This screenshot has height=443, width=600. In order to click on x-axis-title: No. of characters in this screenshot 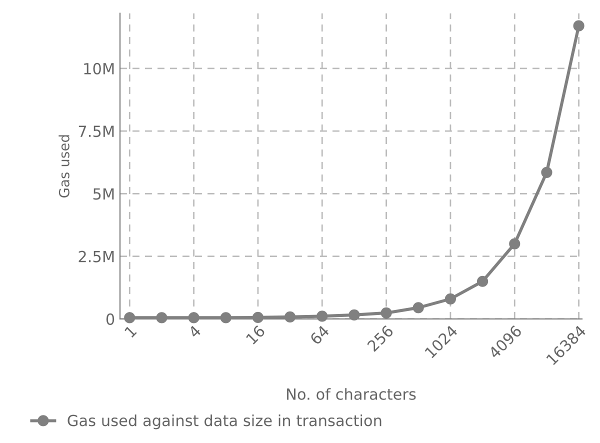, I will do `click(351, 394)`.